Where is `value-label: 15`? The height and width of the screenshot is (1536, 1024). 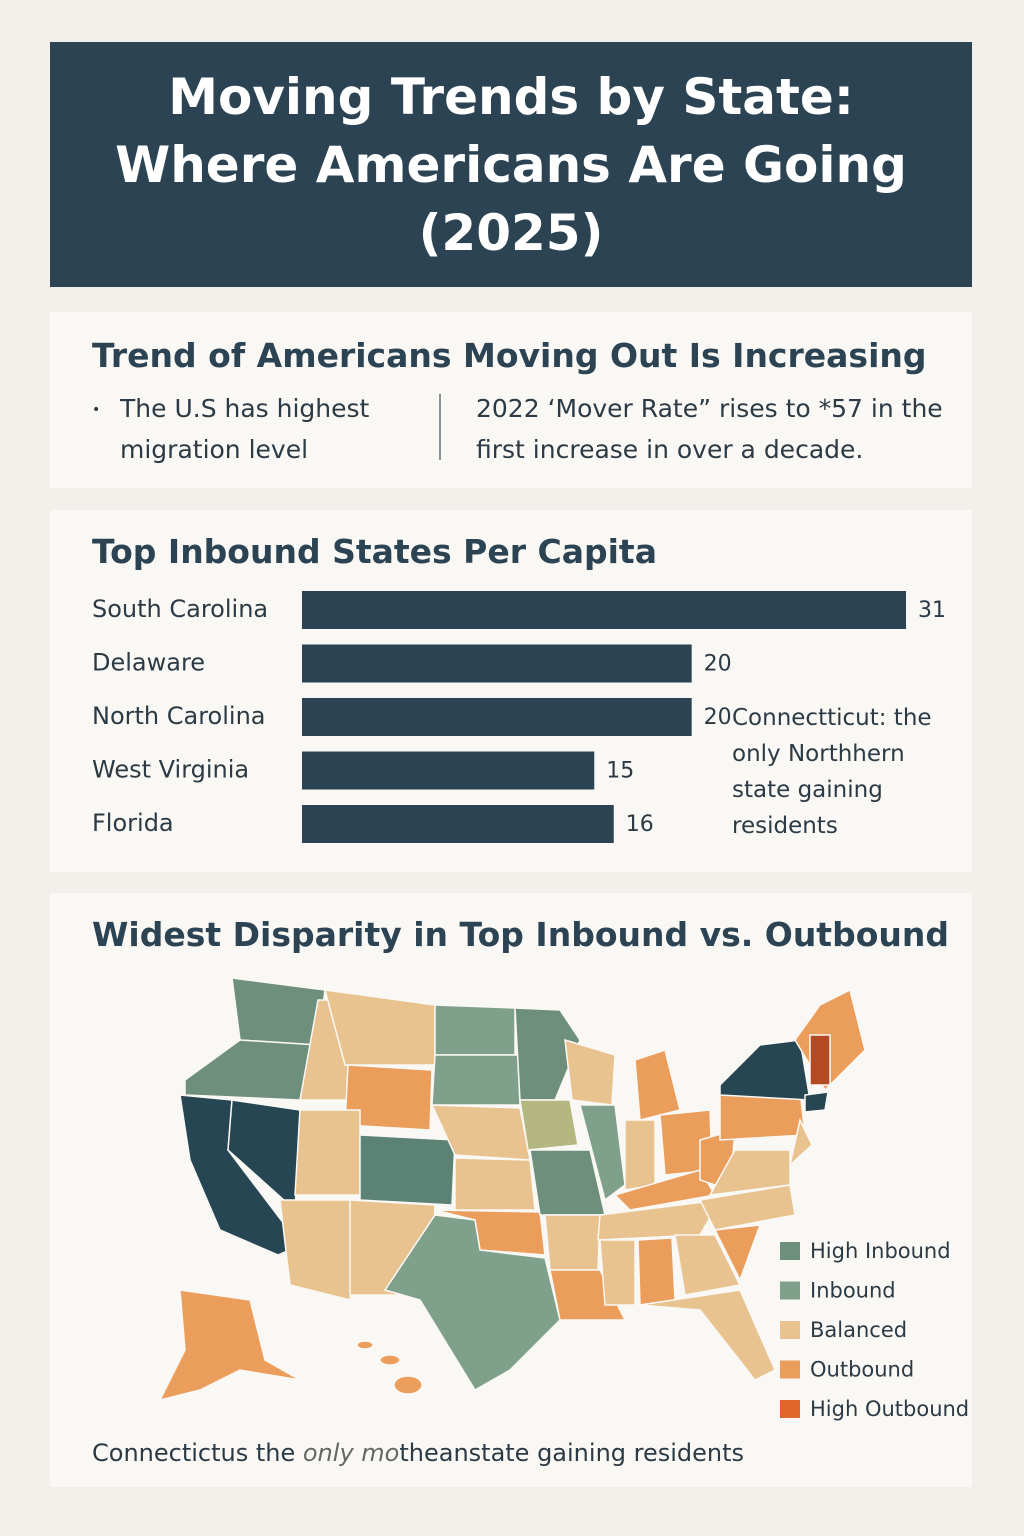
value-label: 15 is located at coordinates (620, 771).